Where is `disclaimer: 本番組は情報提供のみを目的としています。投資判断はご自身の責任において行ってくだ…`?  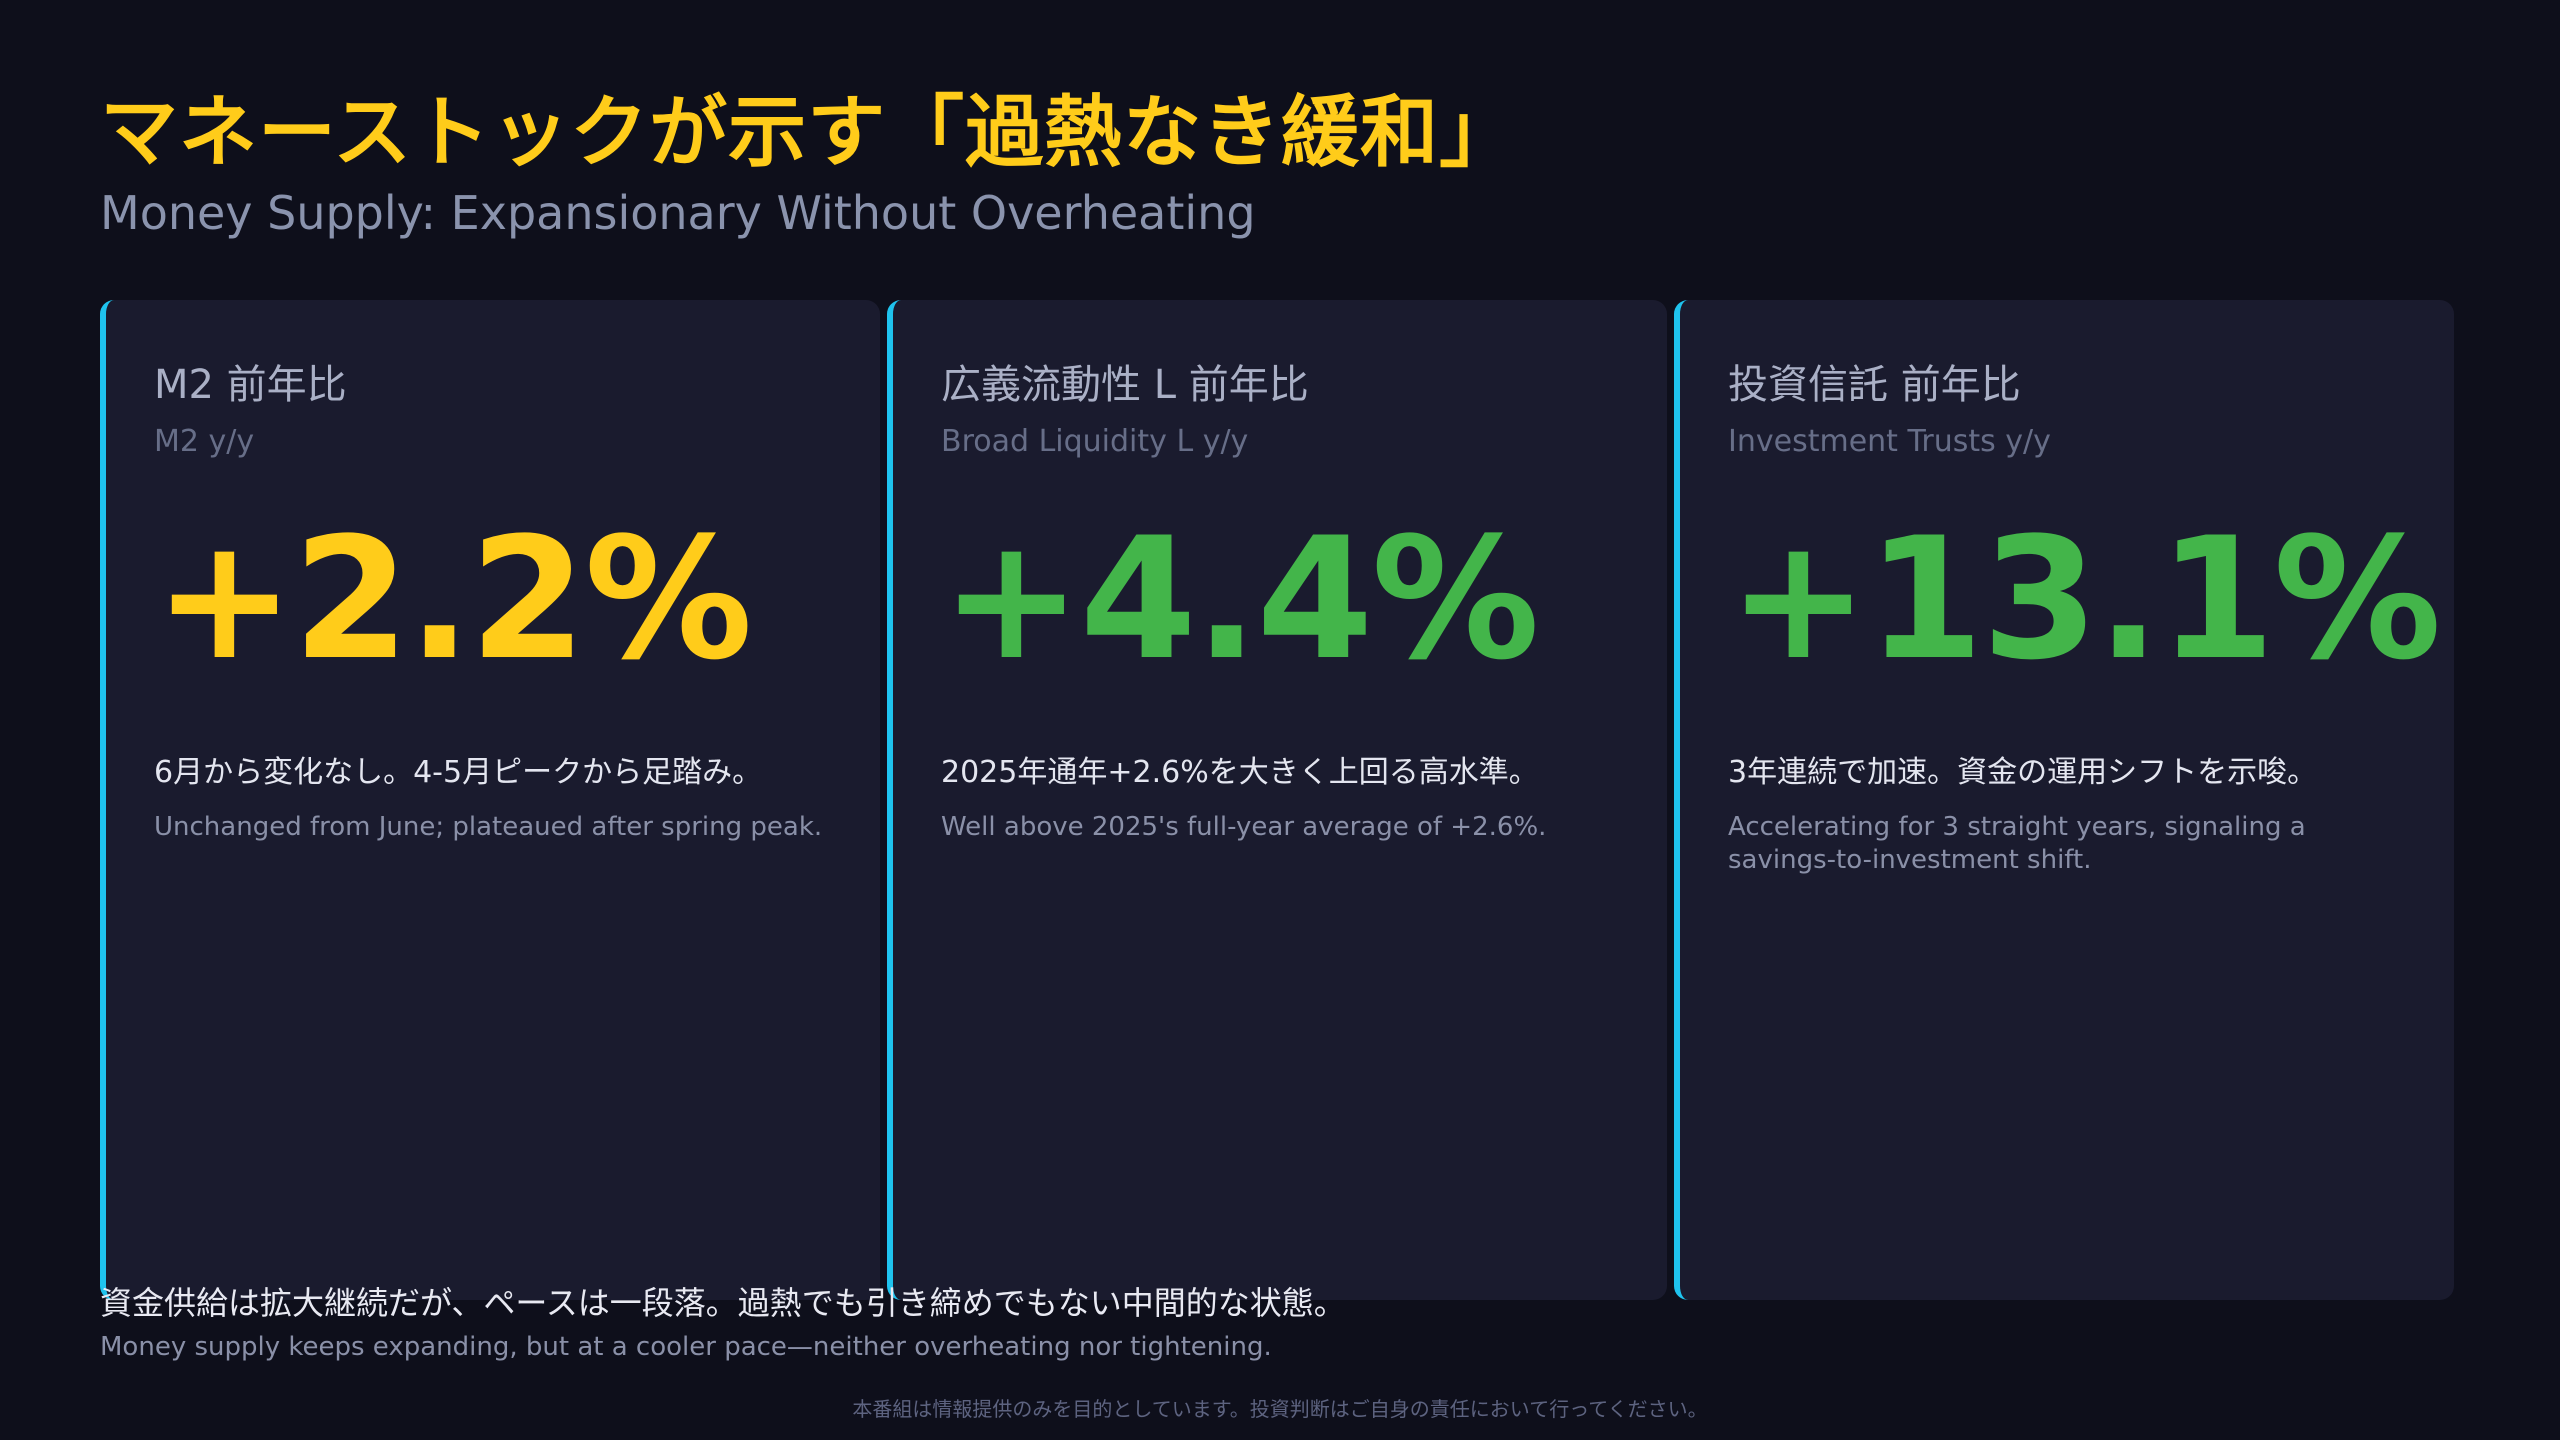
disclaimer: 本番組は情報提供のみを目的としています。投資判断はご自身の責任において行ってくだ… is located at coordinates (1280, 1409).